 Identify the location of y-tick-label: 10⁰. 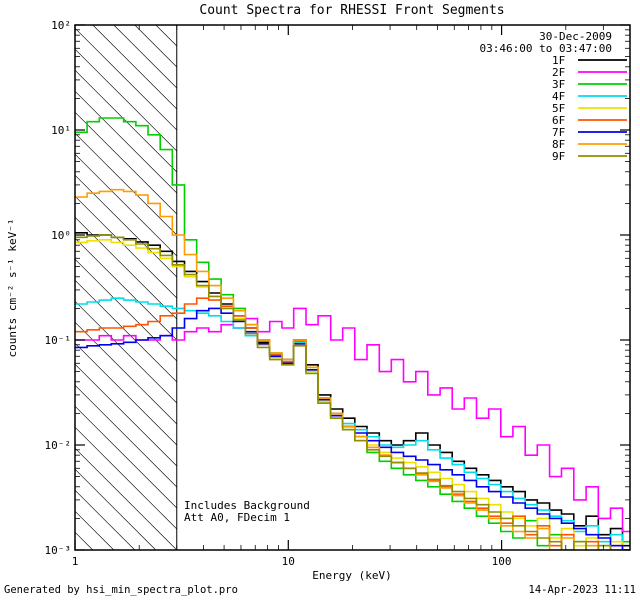
(61, 235).